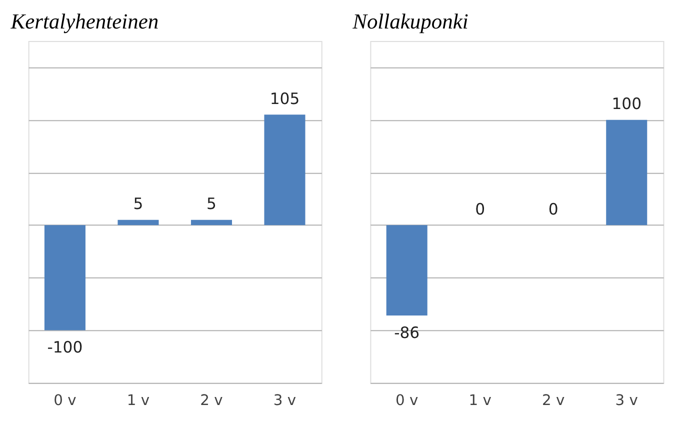 This screenshot has height=444, width=674. What do you see at coordinates (285, 99) in the screenshot?
I see `data-label: 105` at bounding box center [285, 99].